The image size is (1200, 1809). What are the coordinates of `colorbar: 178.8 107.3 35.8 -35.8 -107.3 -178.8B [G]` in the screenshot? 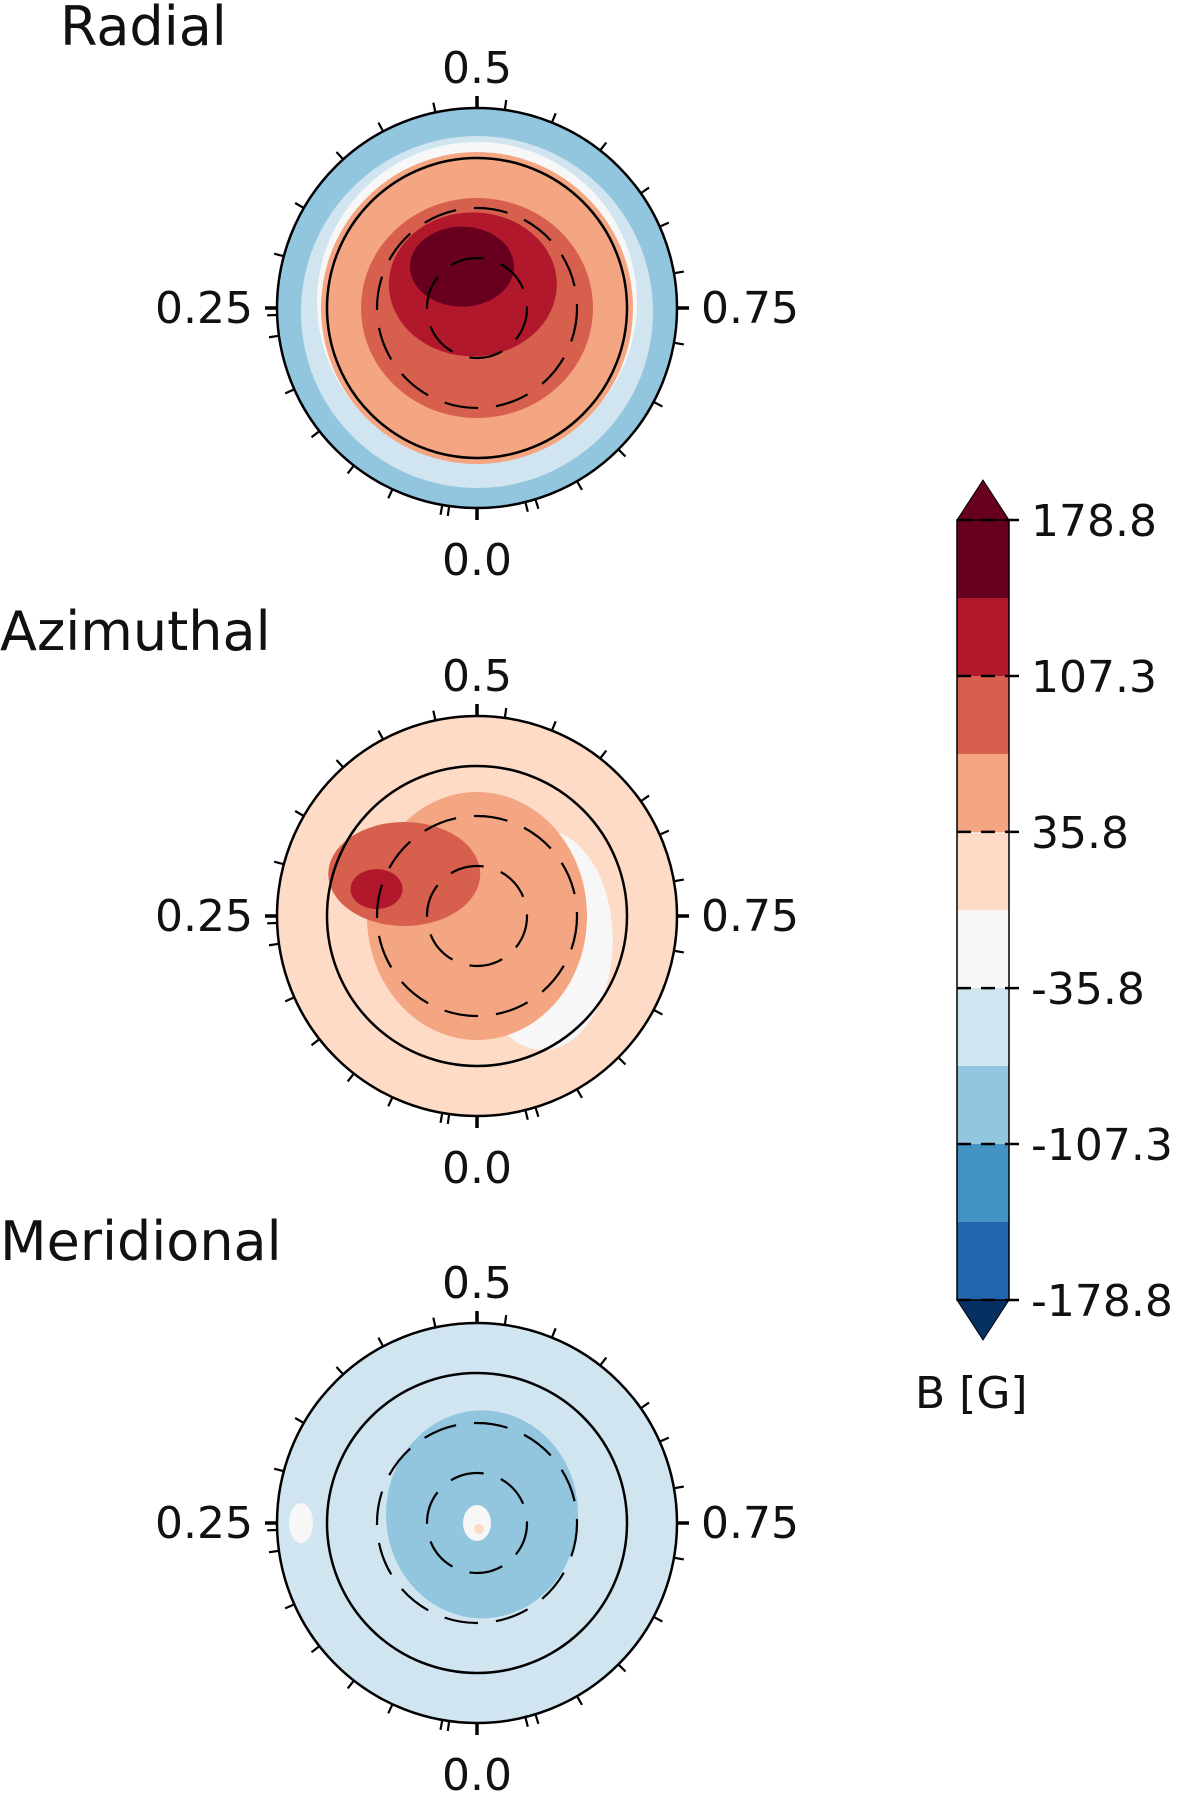 It's located at (1044, 949).